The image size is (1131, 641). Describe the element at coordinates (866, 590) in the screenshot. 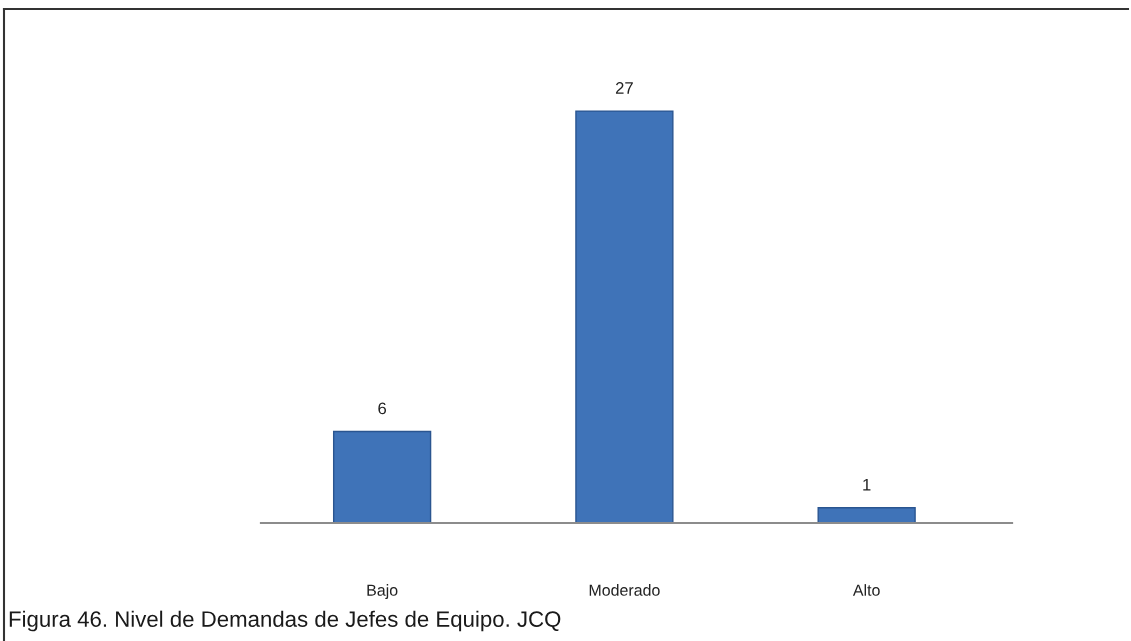

I see `x-tick-label: Alto` at that location.